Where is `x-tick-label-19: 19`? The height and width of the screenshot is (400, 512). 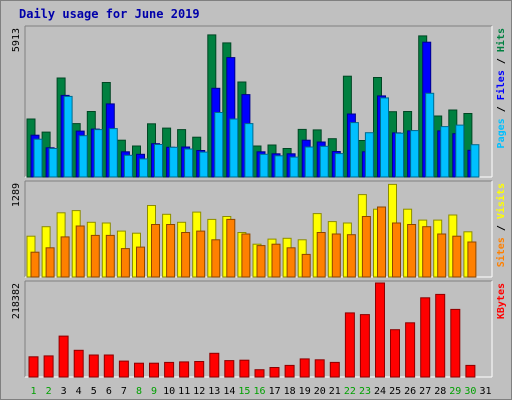 x-tick-label-19: 19 is located at coordinates (305, 391).